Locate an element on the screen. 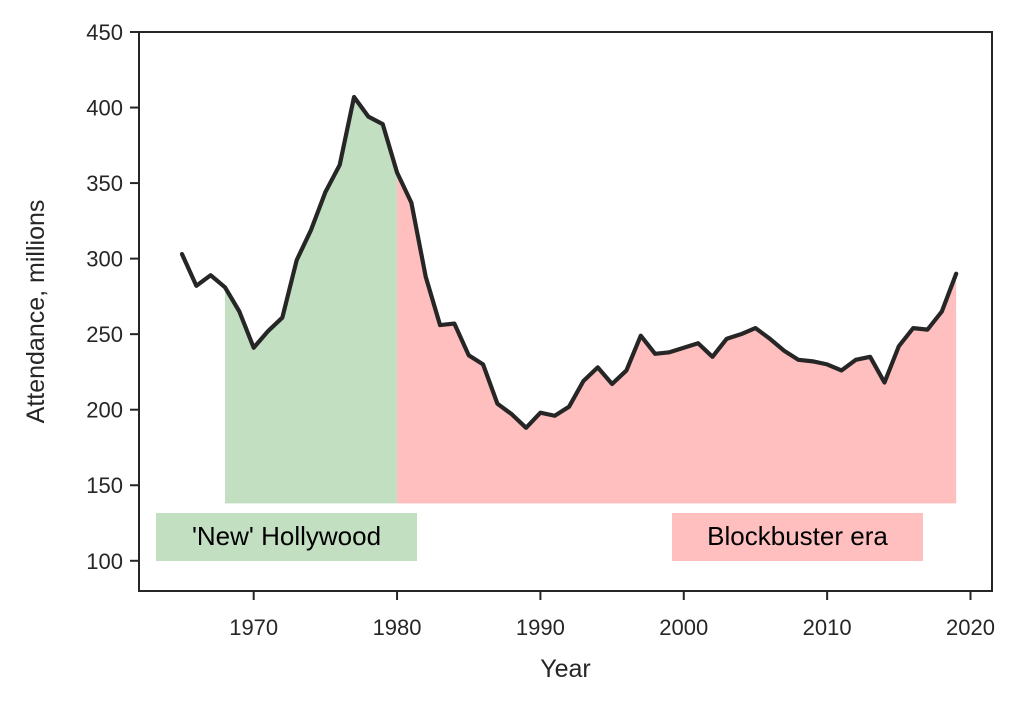 This screenshot has width=1023, height=707. x-tick-label: 1980 is located at coordinates (397, 627).